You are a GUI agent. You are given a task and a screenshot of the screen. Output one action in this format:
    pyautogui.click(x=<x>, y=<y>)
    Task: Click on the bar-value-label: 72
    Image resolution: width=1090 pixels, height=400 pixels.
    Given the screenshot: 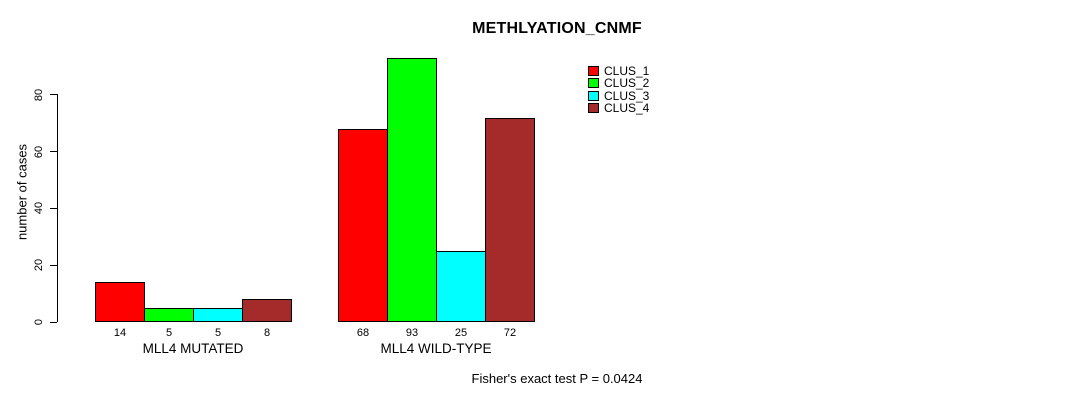 What is the action you would take?
    pyautogui.click(x=510, y=333)
    